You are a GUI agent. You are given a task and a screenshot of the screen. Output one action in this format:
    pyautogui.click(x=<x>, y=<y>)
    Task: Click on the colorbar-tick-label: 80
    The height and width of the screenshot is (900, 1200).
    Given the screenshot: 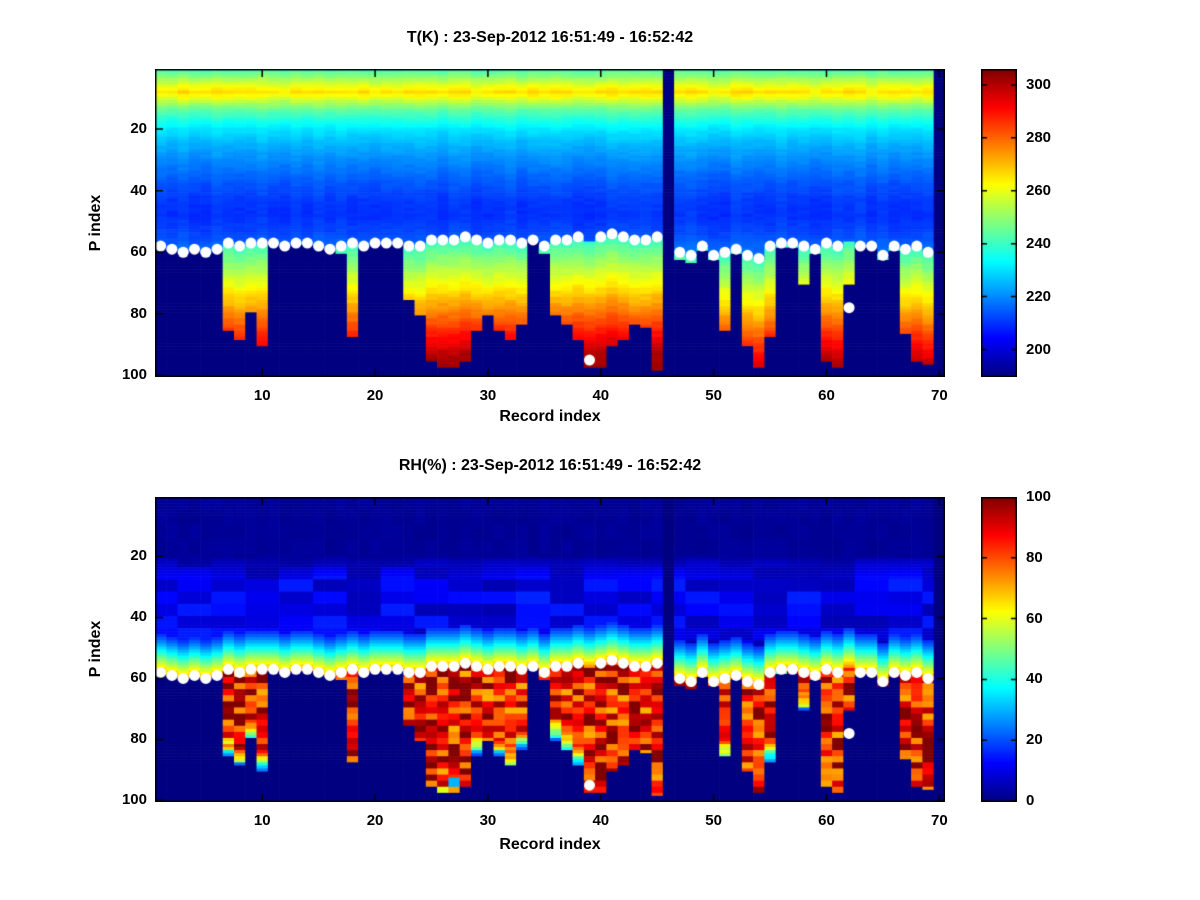 What is the action you would take?
    pyautogui.click(x=1034, y=557)
    